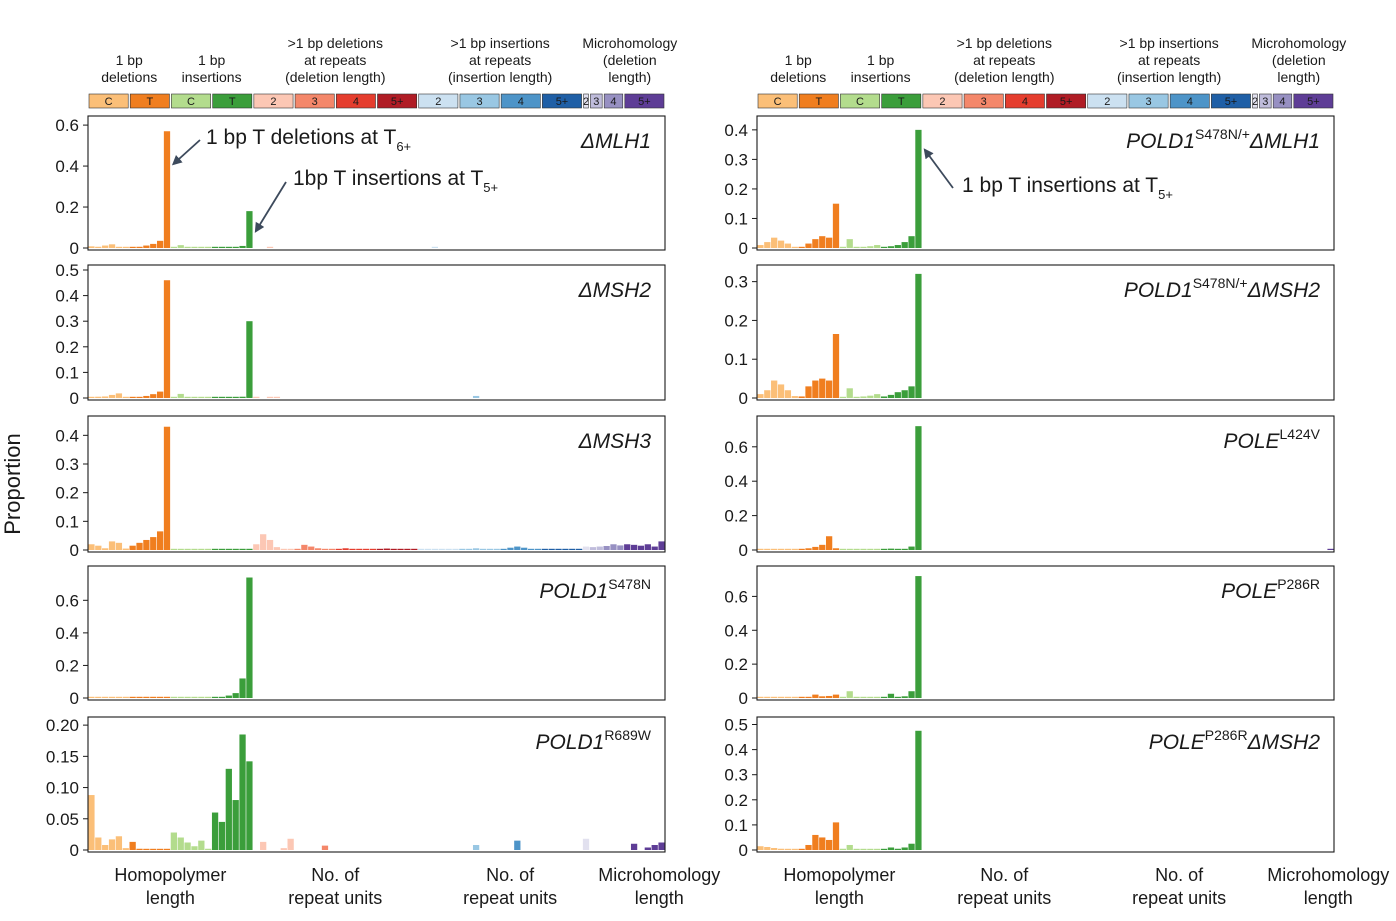 The image size is (1396, 921). What do you see at coordinates (736, 218) in the screenshot?
I see `y-tick-label: 0.1` at bounding box center [736, 218].